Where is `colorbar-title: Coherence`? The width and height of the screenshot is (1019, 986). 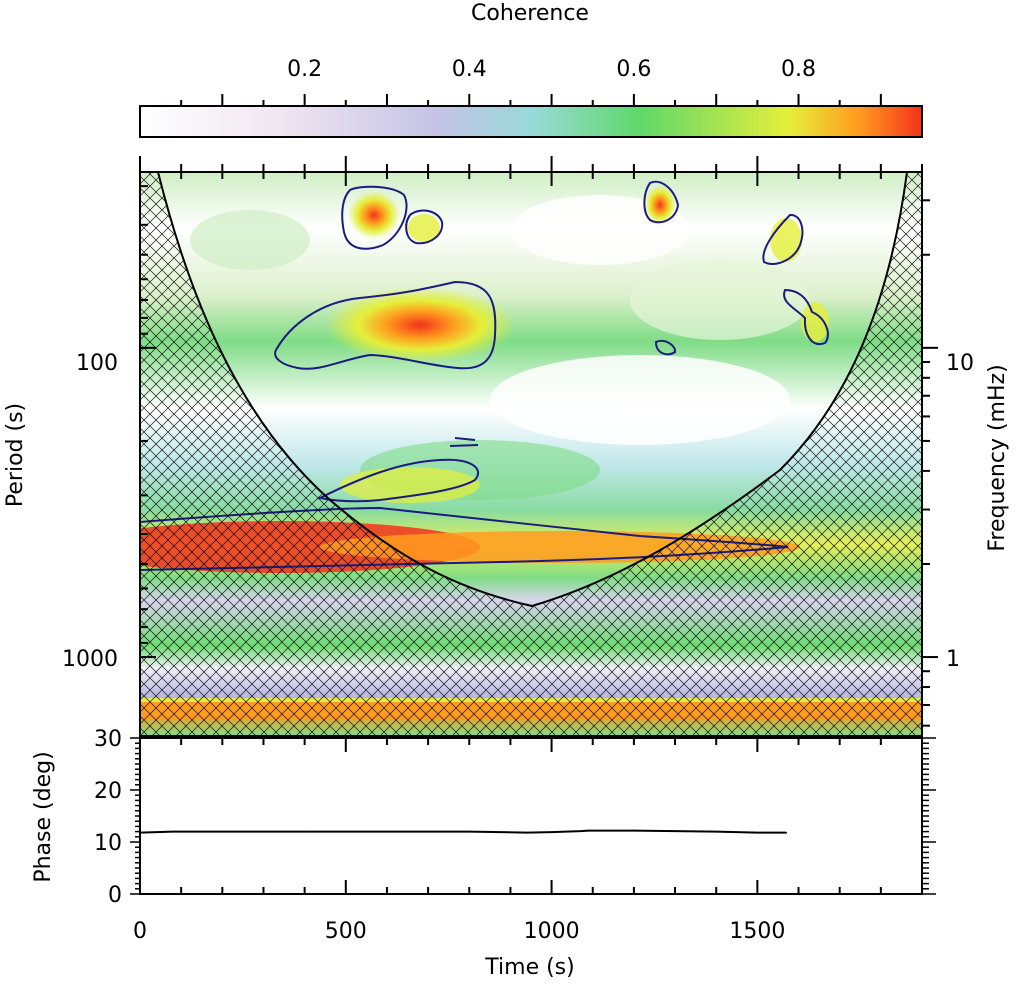 colorbar-title: Coherence is located at coordinates (530, 13).